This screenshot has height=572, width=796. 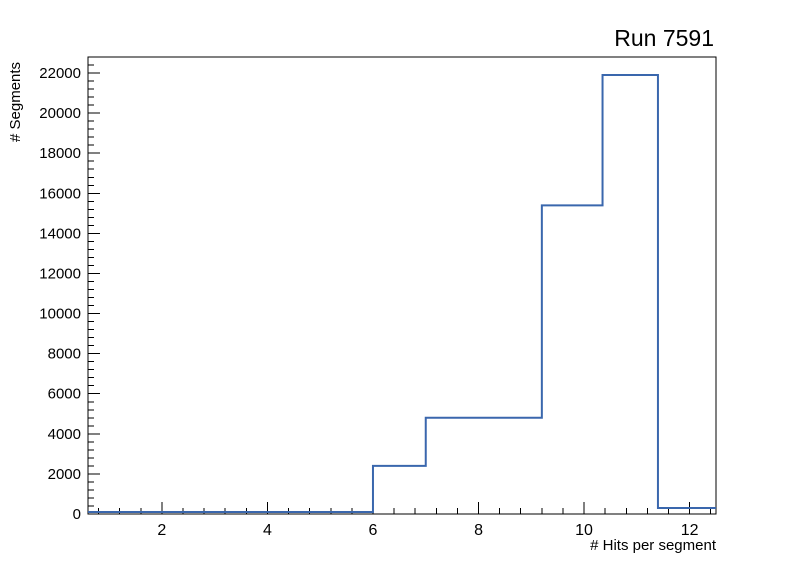 What do you see at coordinates (60, 113) in the screenshot?
I see `y-tick-label: 20000` at bounding box center [60, 113].